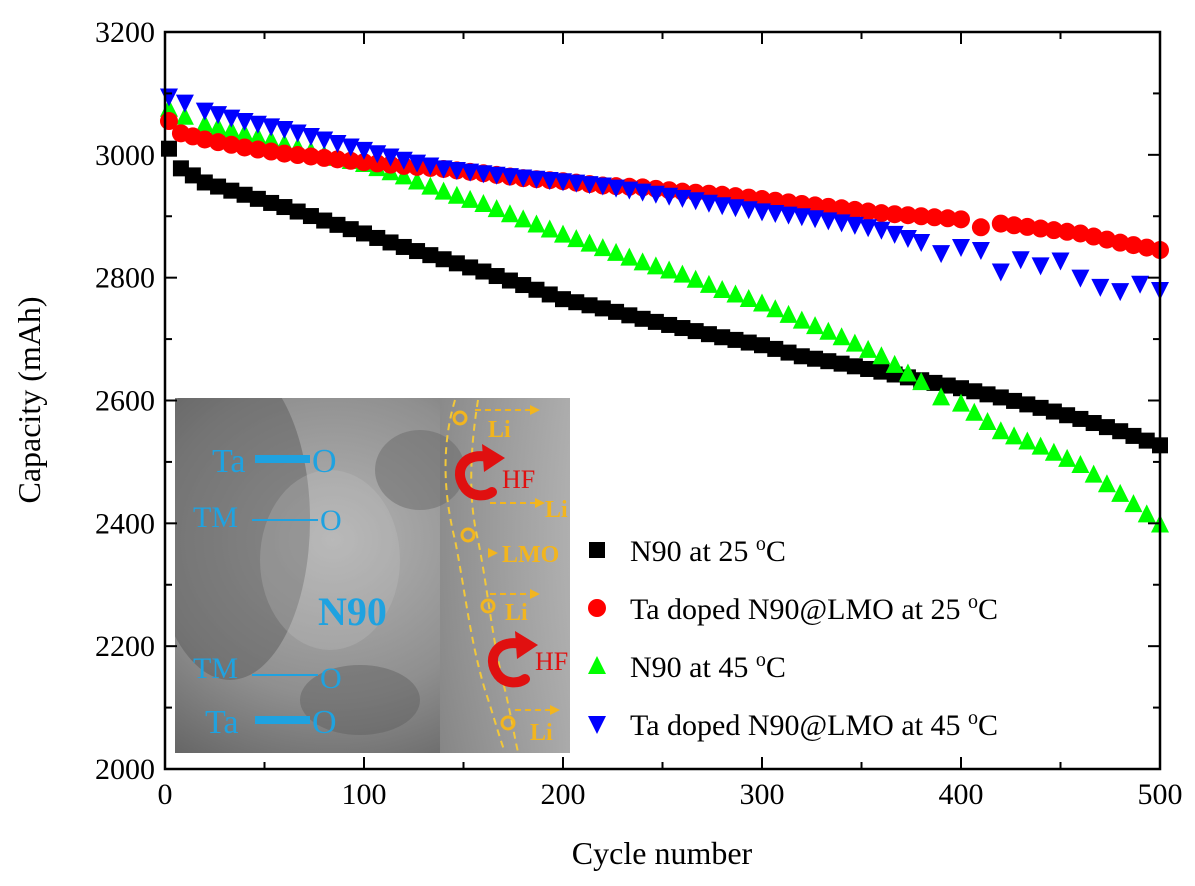  What do you see at coordinates (961, 794) in the screenshot?
I see `x-tick-label: 400` at bounding box center [961, 794].